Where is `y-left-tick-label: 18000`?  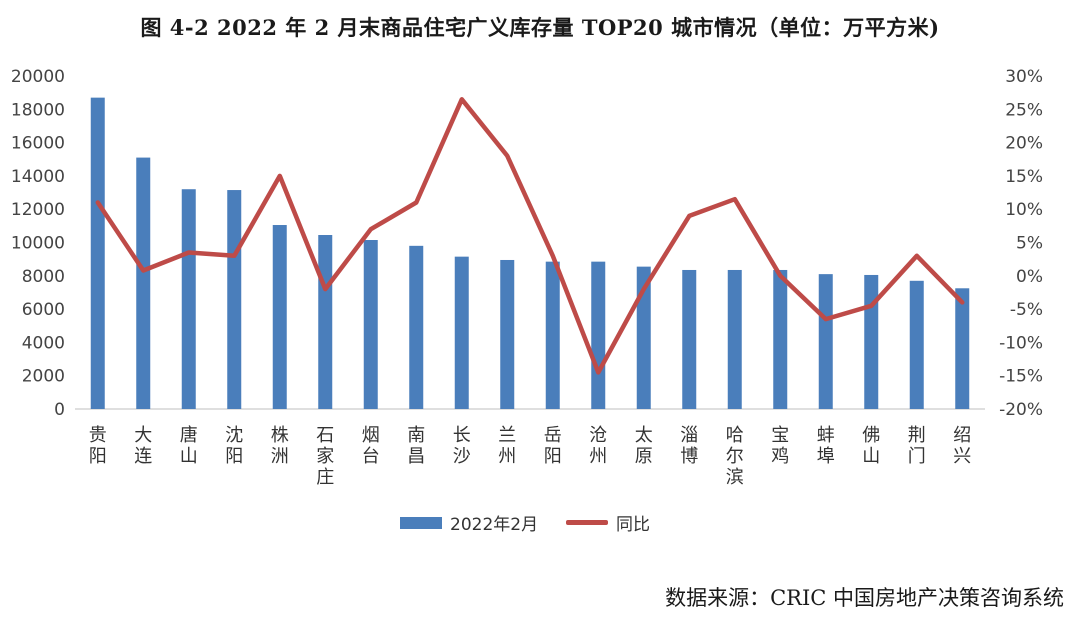
y-left-tick-label: 18000 is located at coordinates (38, 110).